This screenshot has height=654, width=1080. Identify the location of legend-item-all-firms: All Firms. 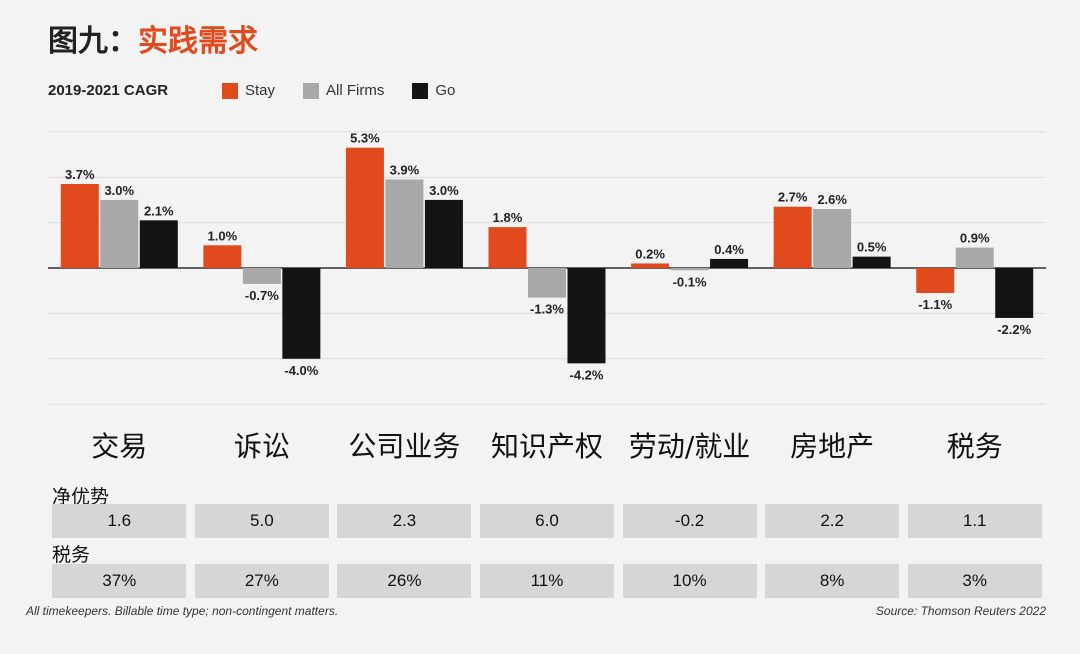
(343, 90).